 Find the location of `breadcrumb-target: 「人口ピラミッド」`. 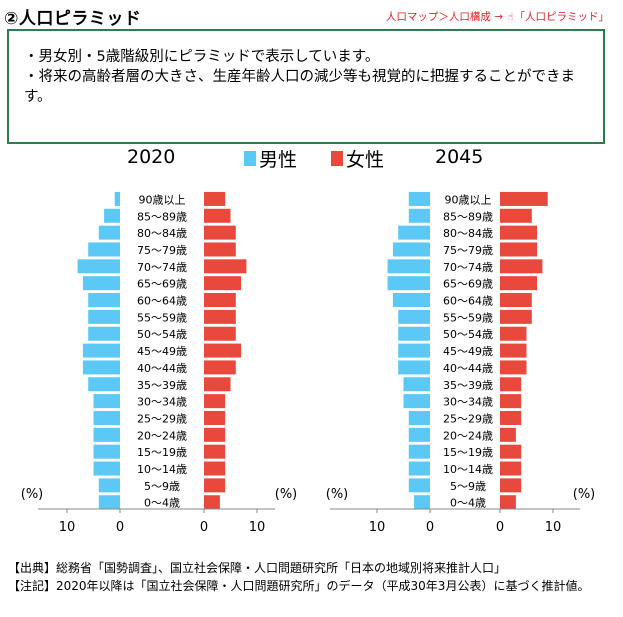

breadcrumb-target: 「人口ピラミッド」 is located at coordinates (562, 17).